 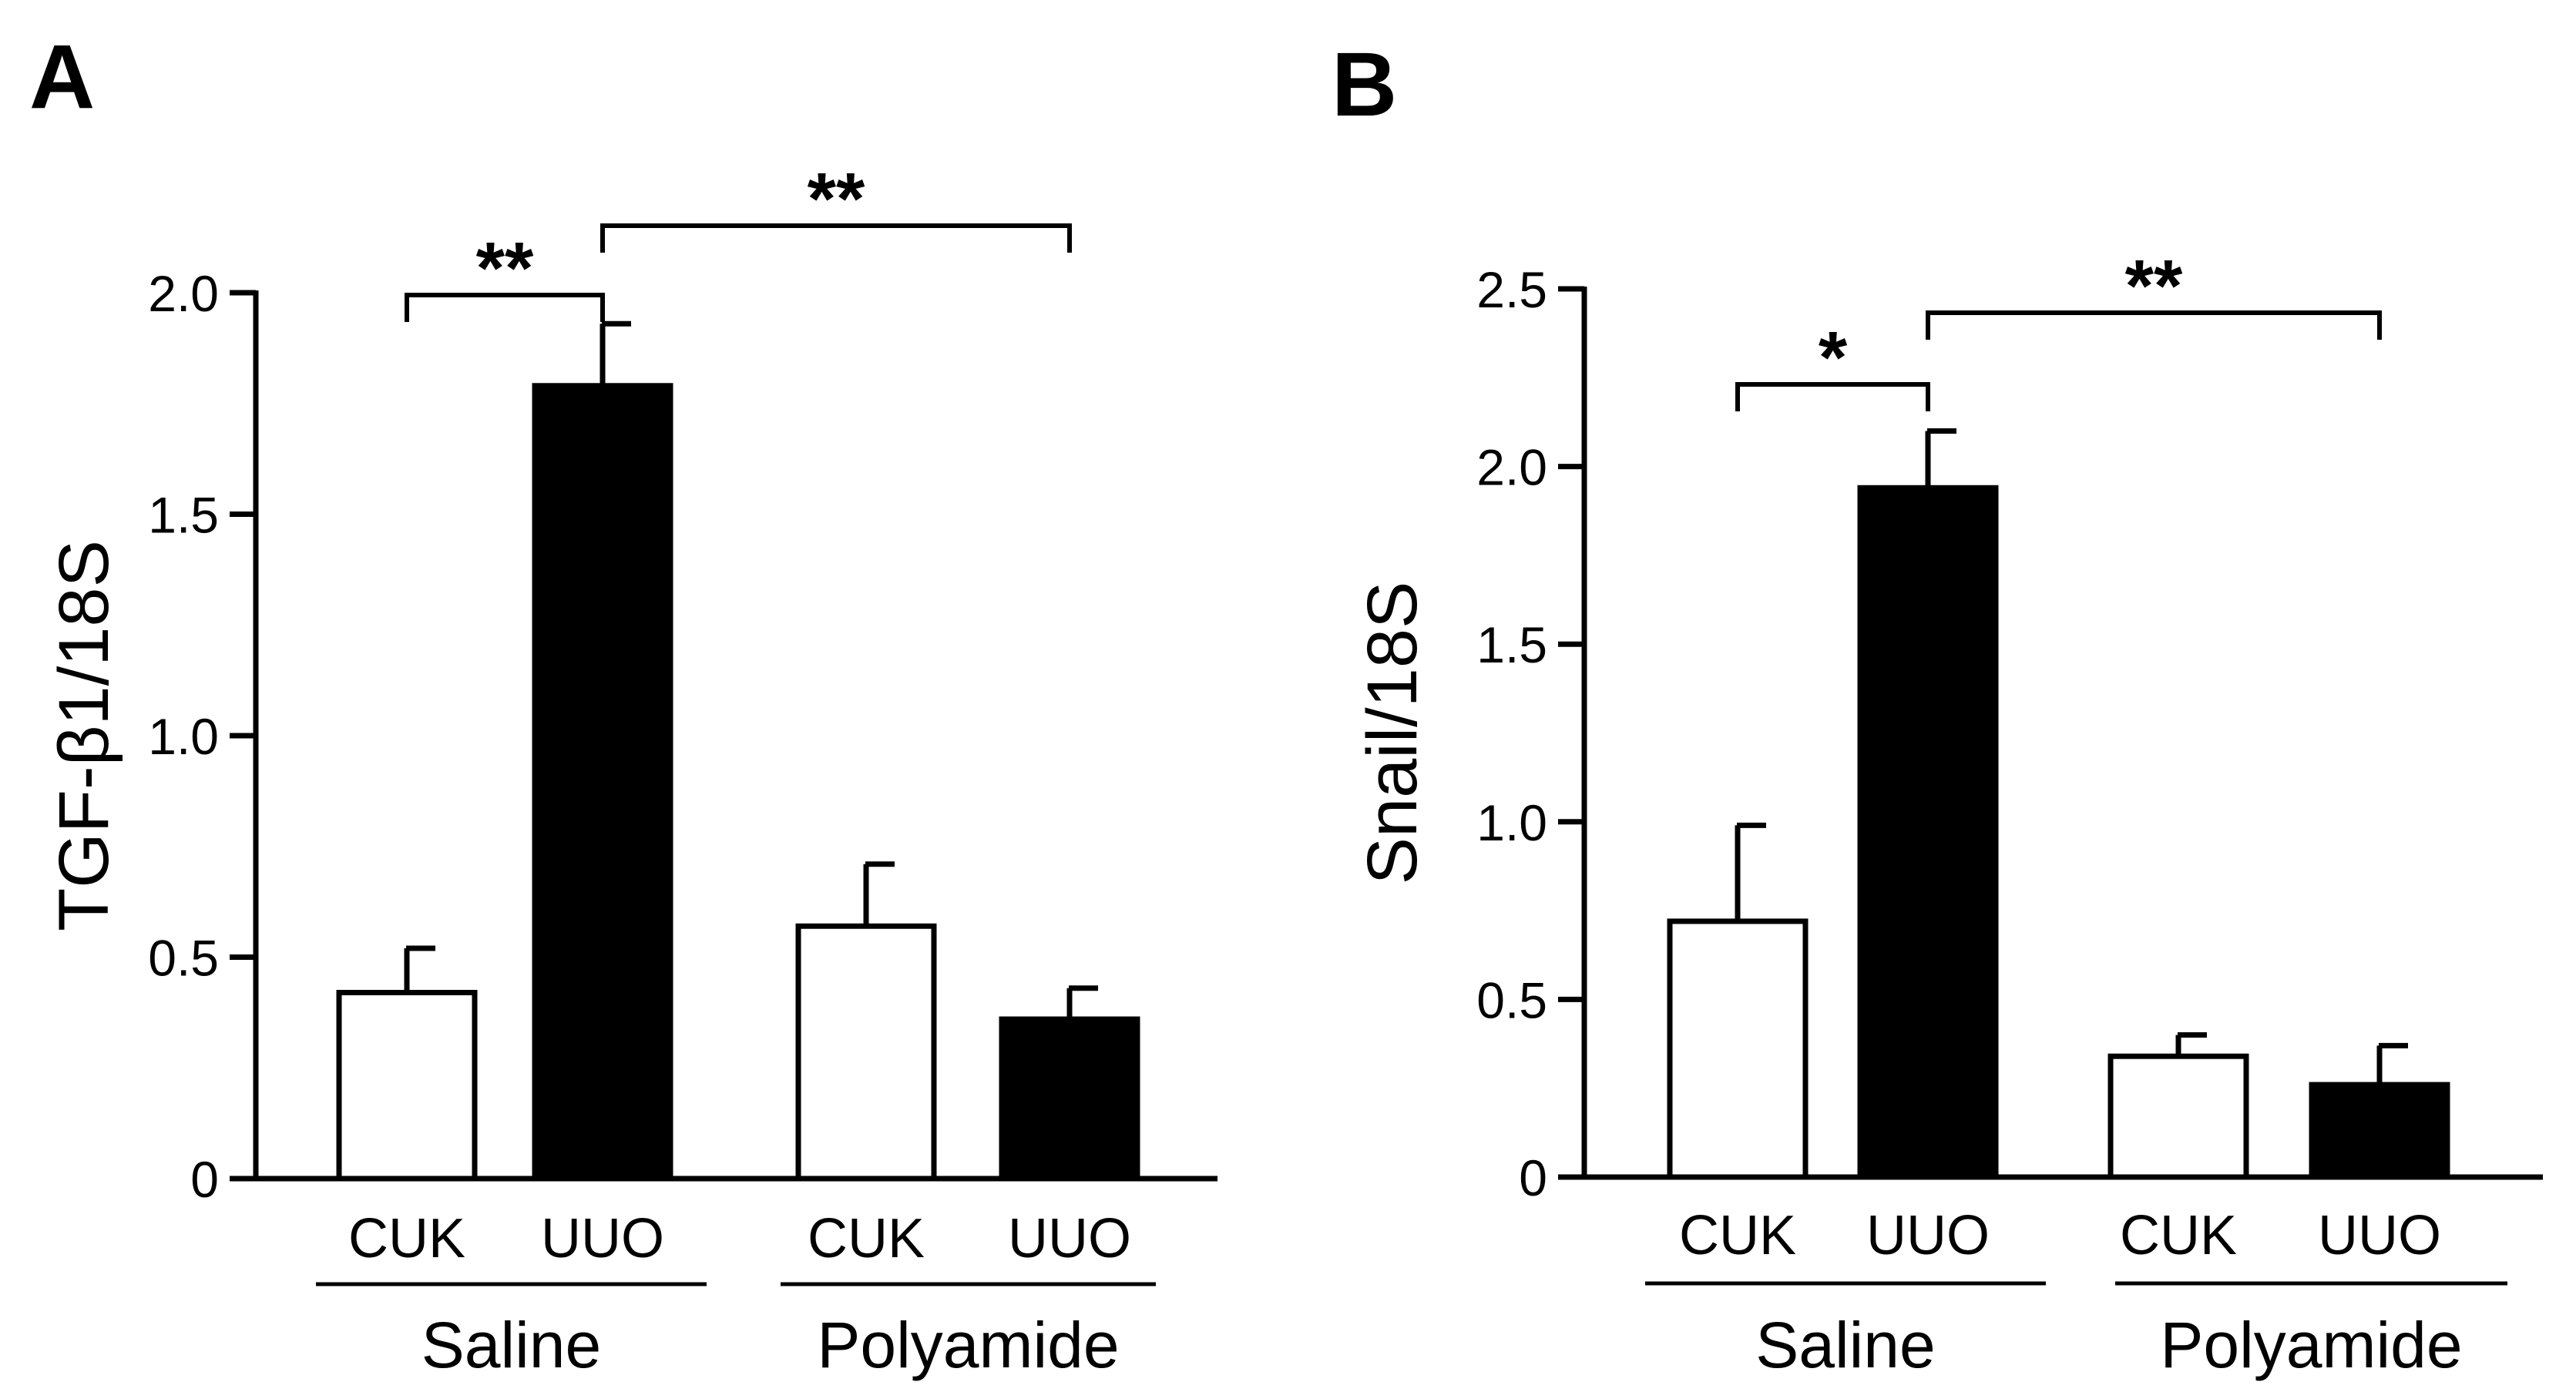 What do you see at coordinates (1392, 734) in the screenshot?
I see `y-axis-label: Snail/18S` at bounding box center [1392, 734].